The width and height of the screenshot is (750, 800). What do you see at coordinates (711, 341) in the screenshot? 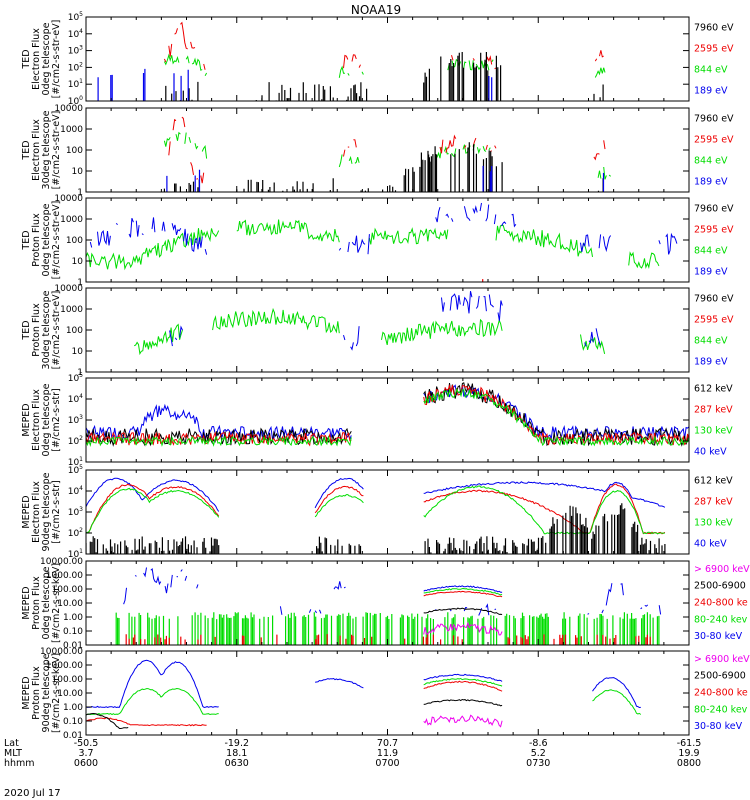
I see `legend-label: 844 eV` at bounding box center [711, 341].